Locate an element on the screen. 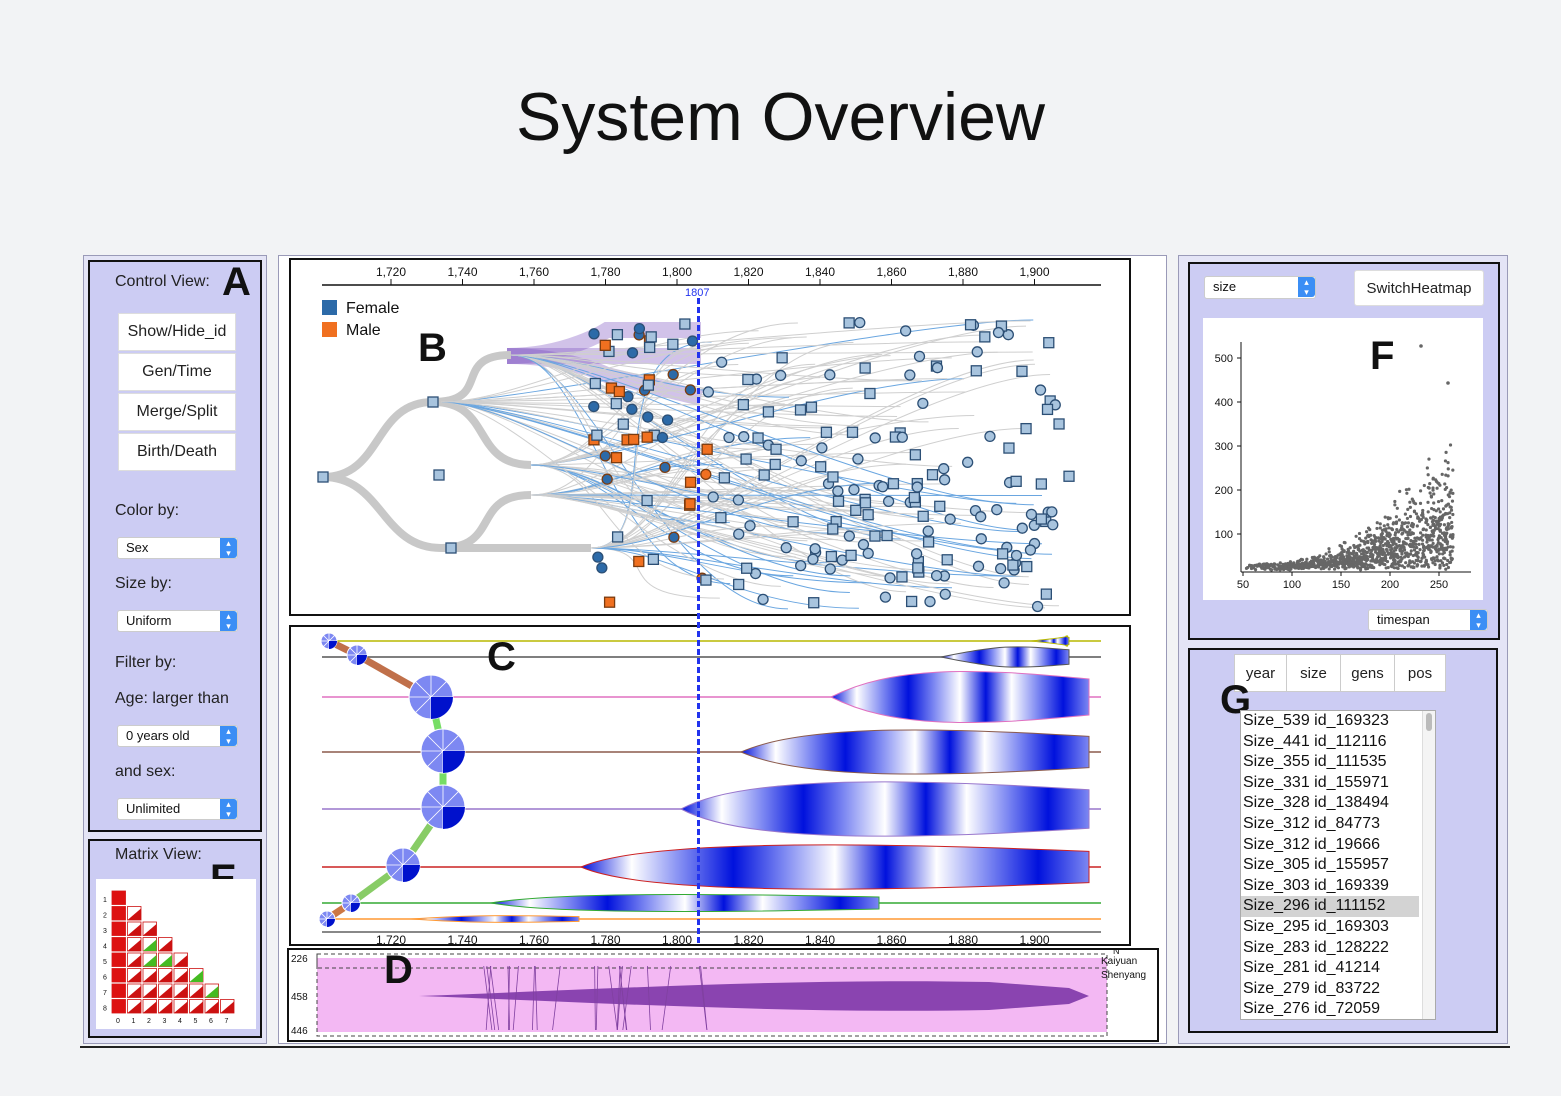 This screenshot has height=1096, width=1561. y-metric-select: size ▴ ▾ is located at coordinates (1260, 287).